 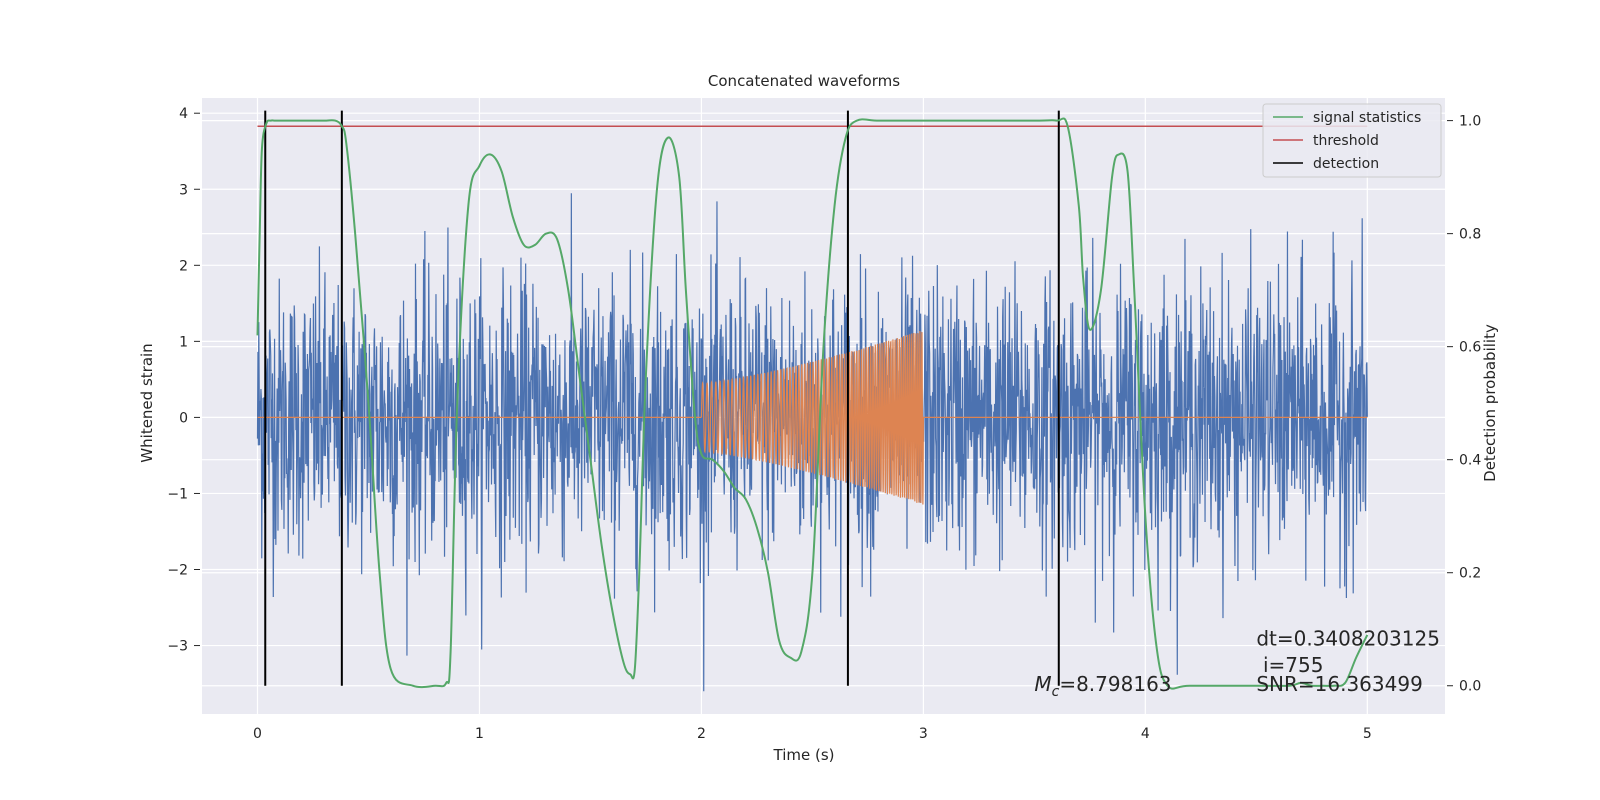 What do you see at coordinates (804, 755) in the screenshot?
I see `x-axis-label: Time (s)` at bounding box center [804, 755].